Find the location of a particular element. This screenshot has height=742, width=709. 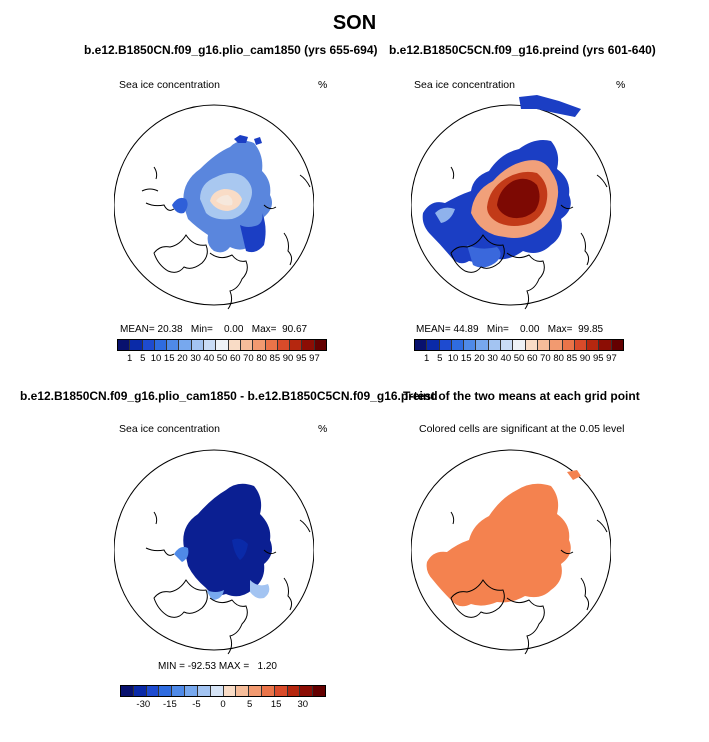

panel3-colorbar is located at coordinates (223, 691).